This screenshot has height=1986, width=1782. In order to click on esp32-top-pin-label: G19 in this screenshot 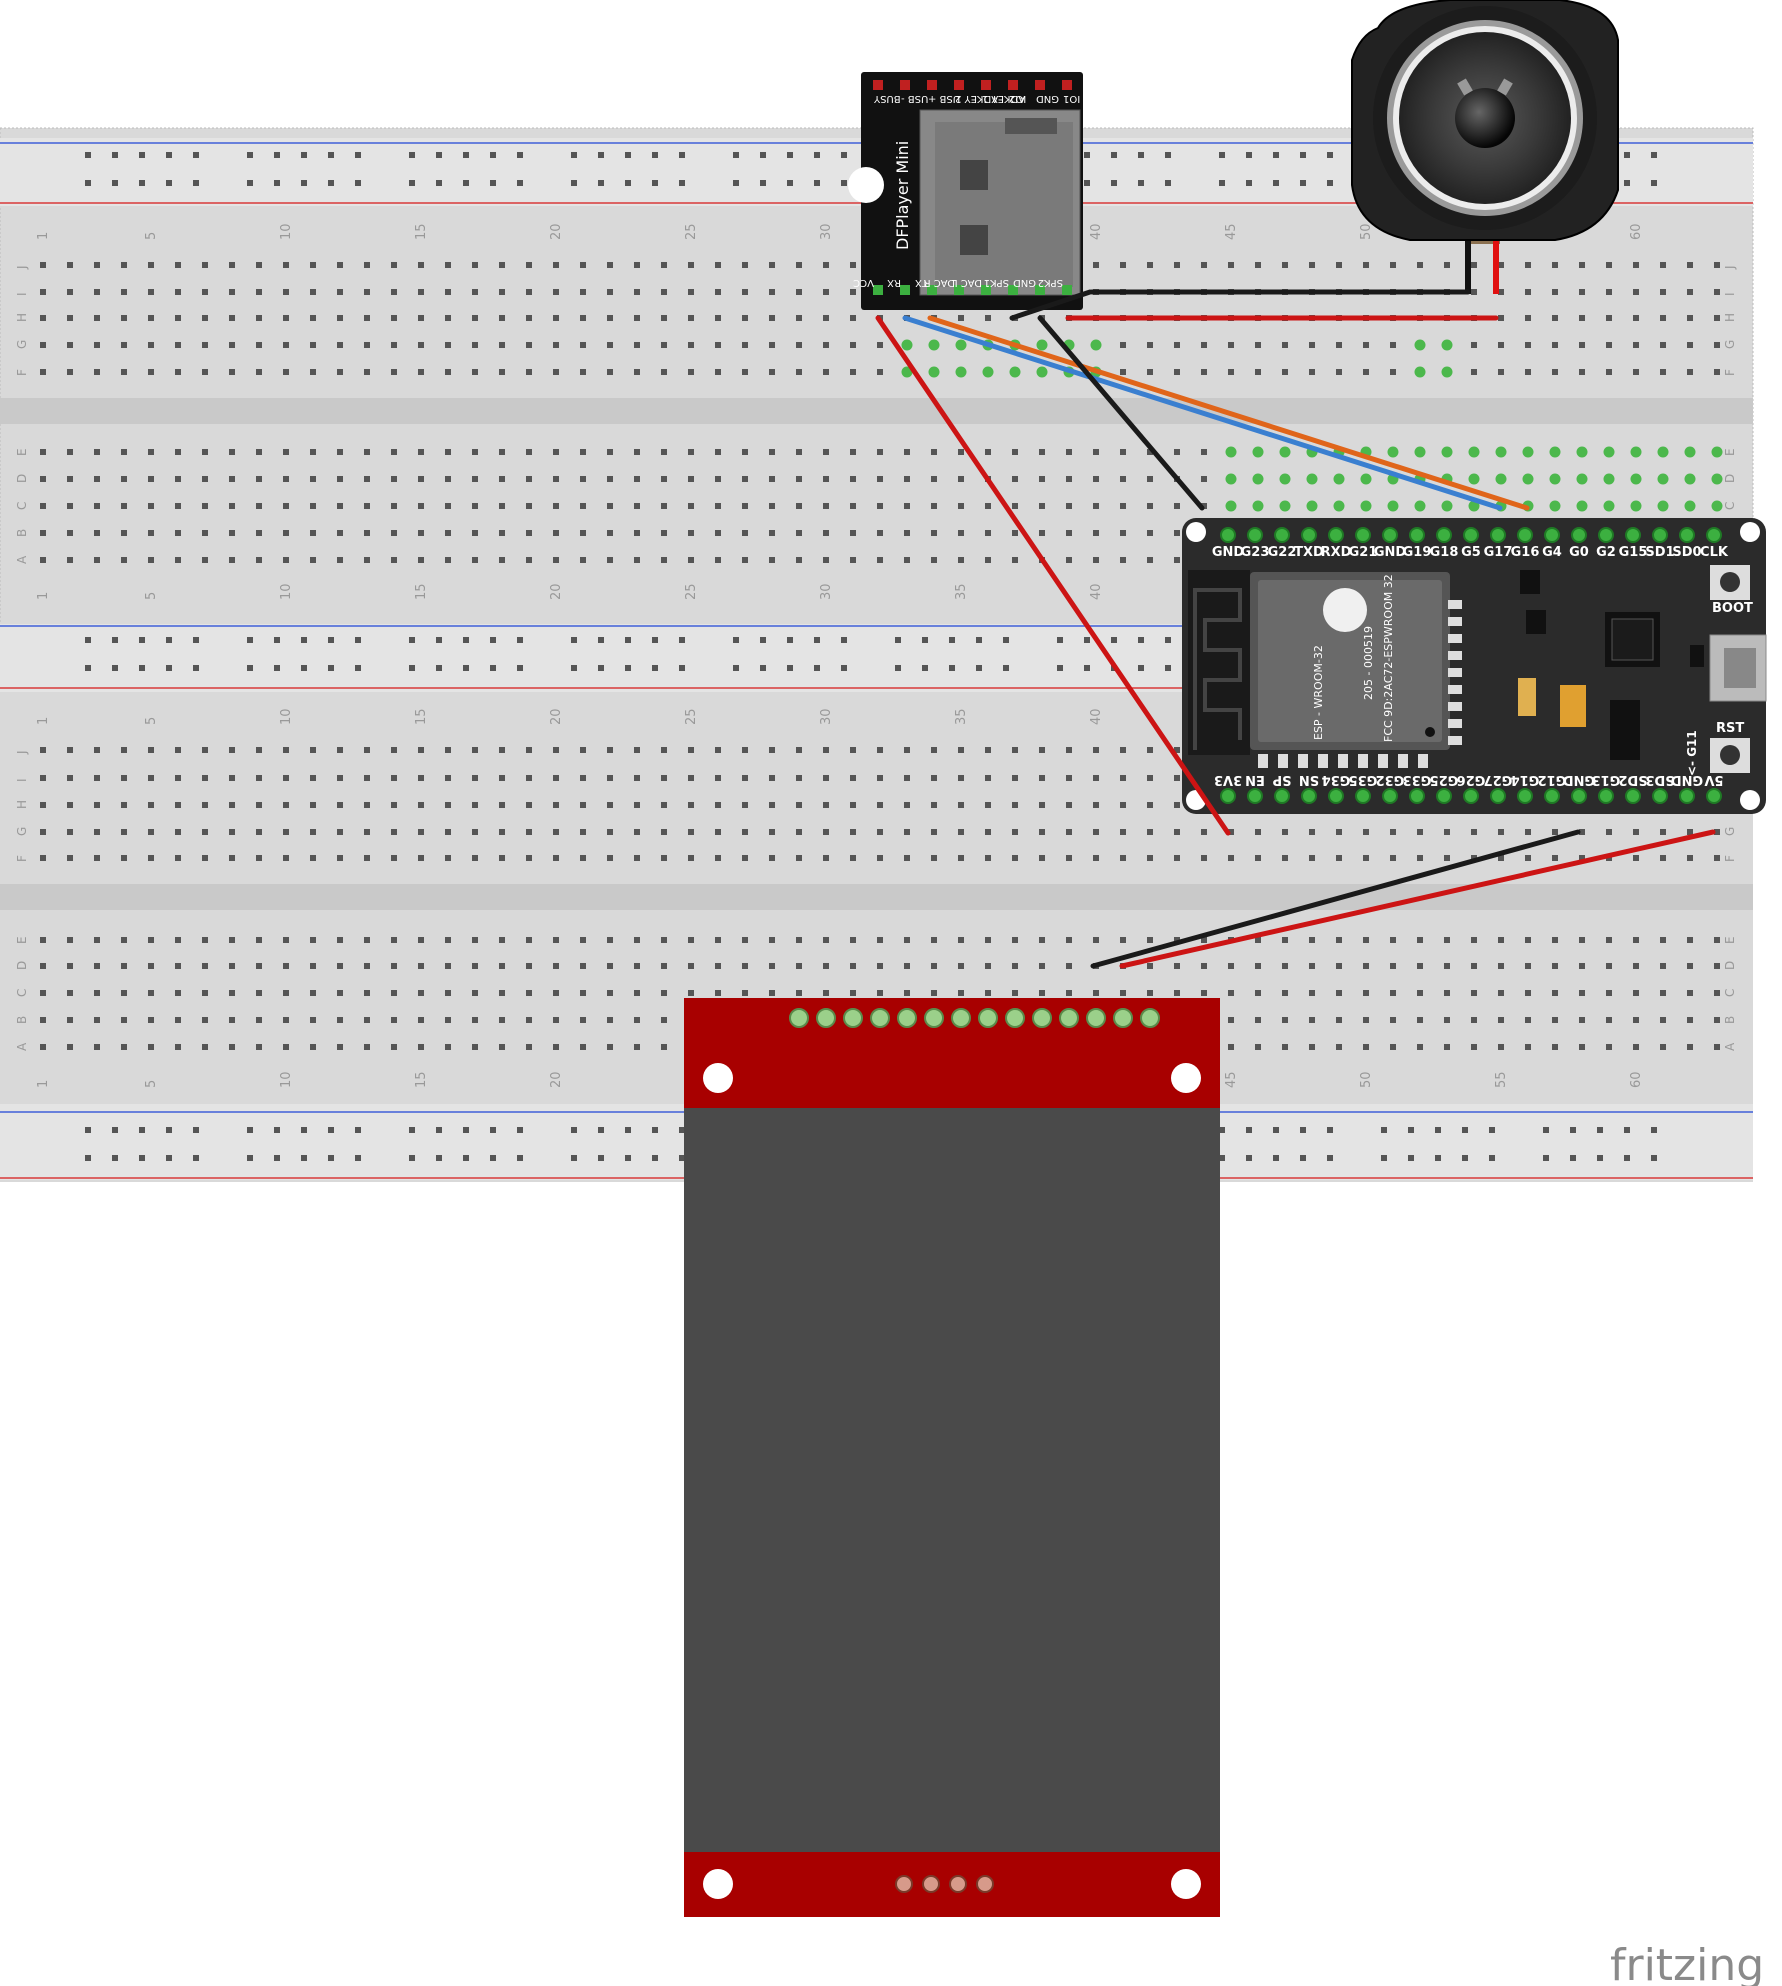, I will do `click(1417, 552)`.